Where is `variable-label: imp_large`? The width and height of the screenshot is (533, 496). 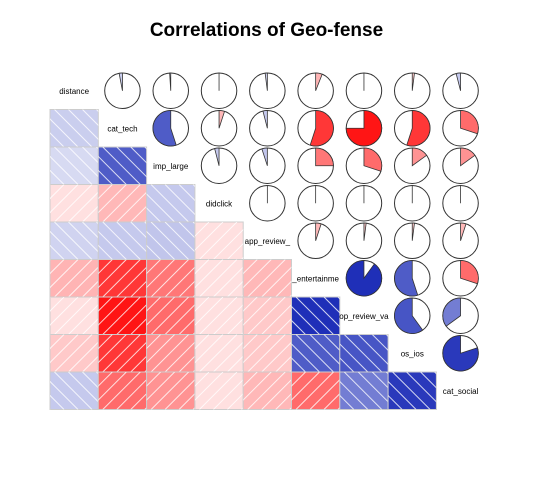 variable-label: imp_large is located at coordinates (171, 166).